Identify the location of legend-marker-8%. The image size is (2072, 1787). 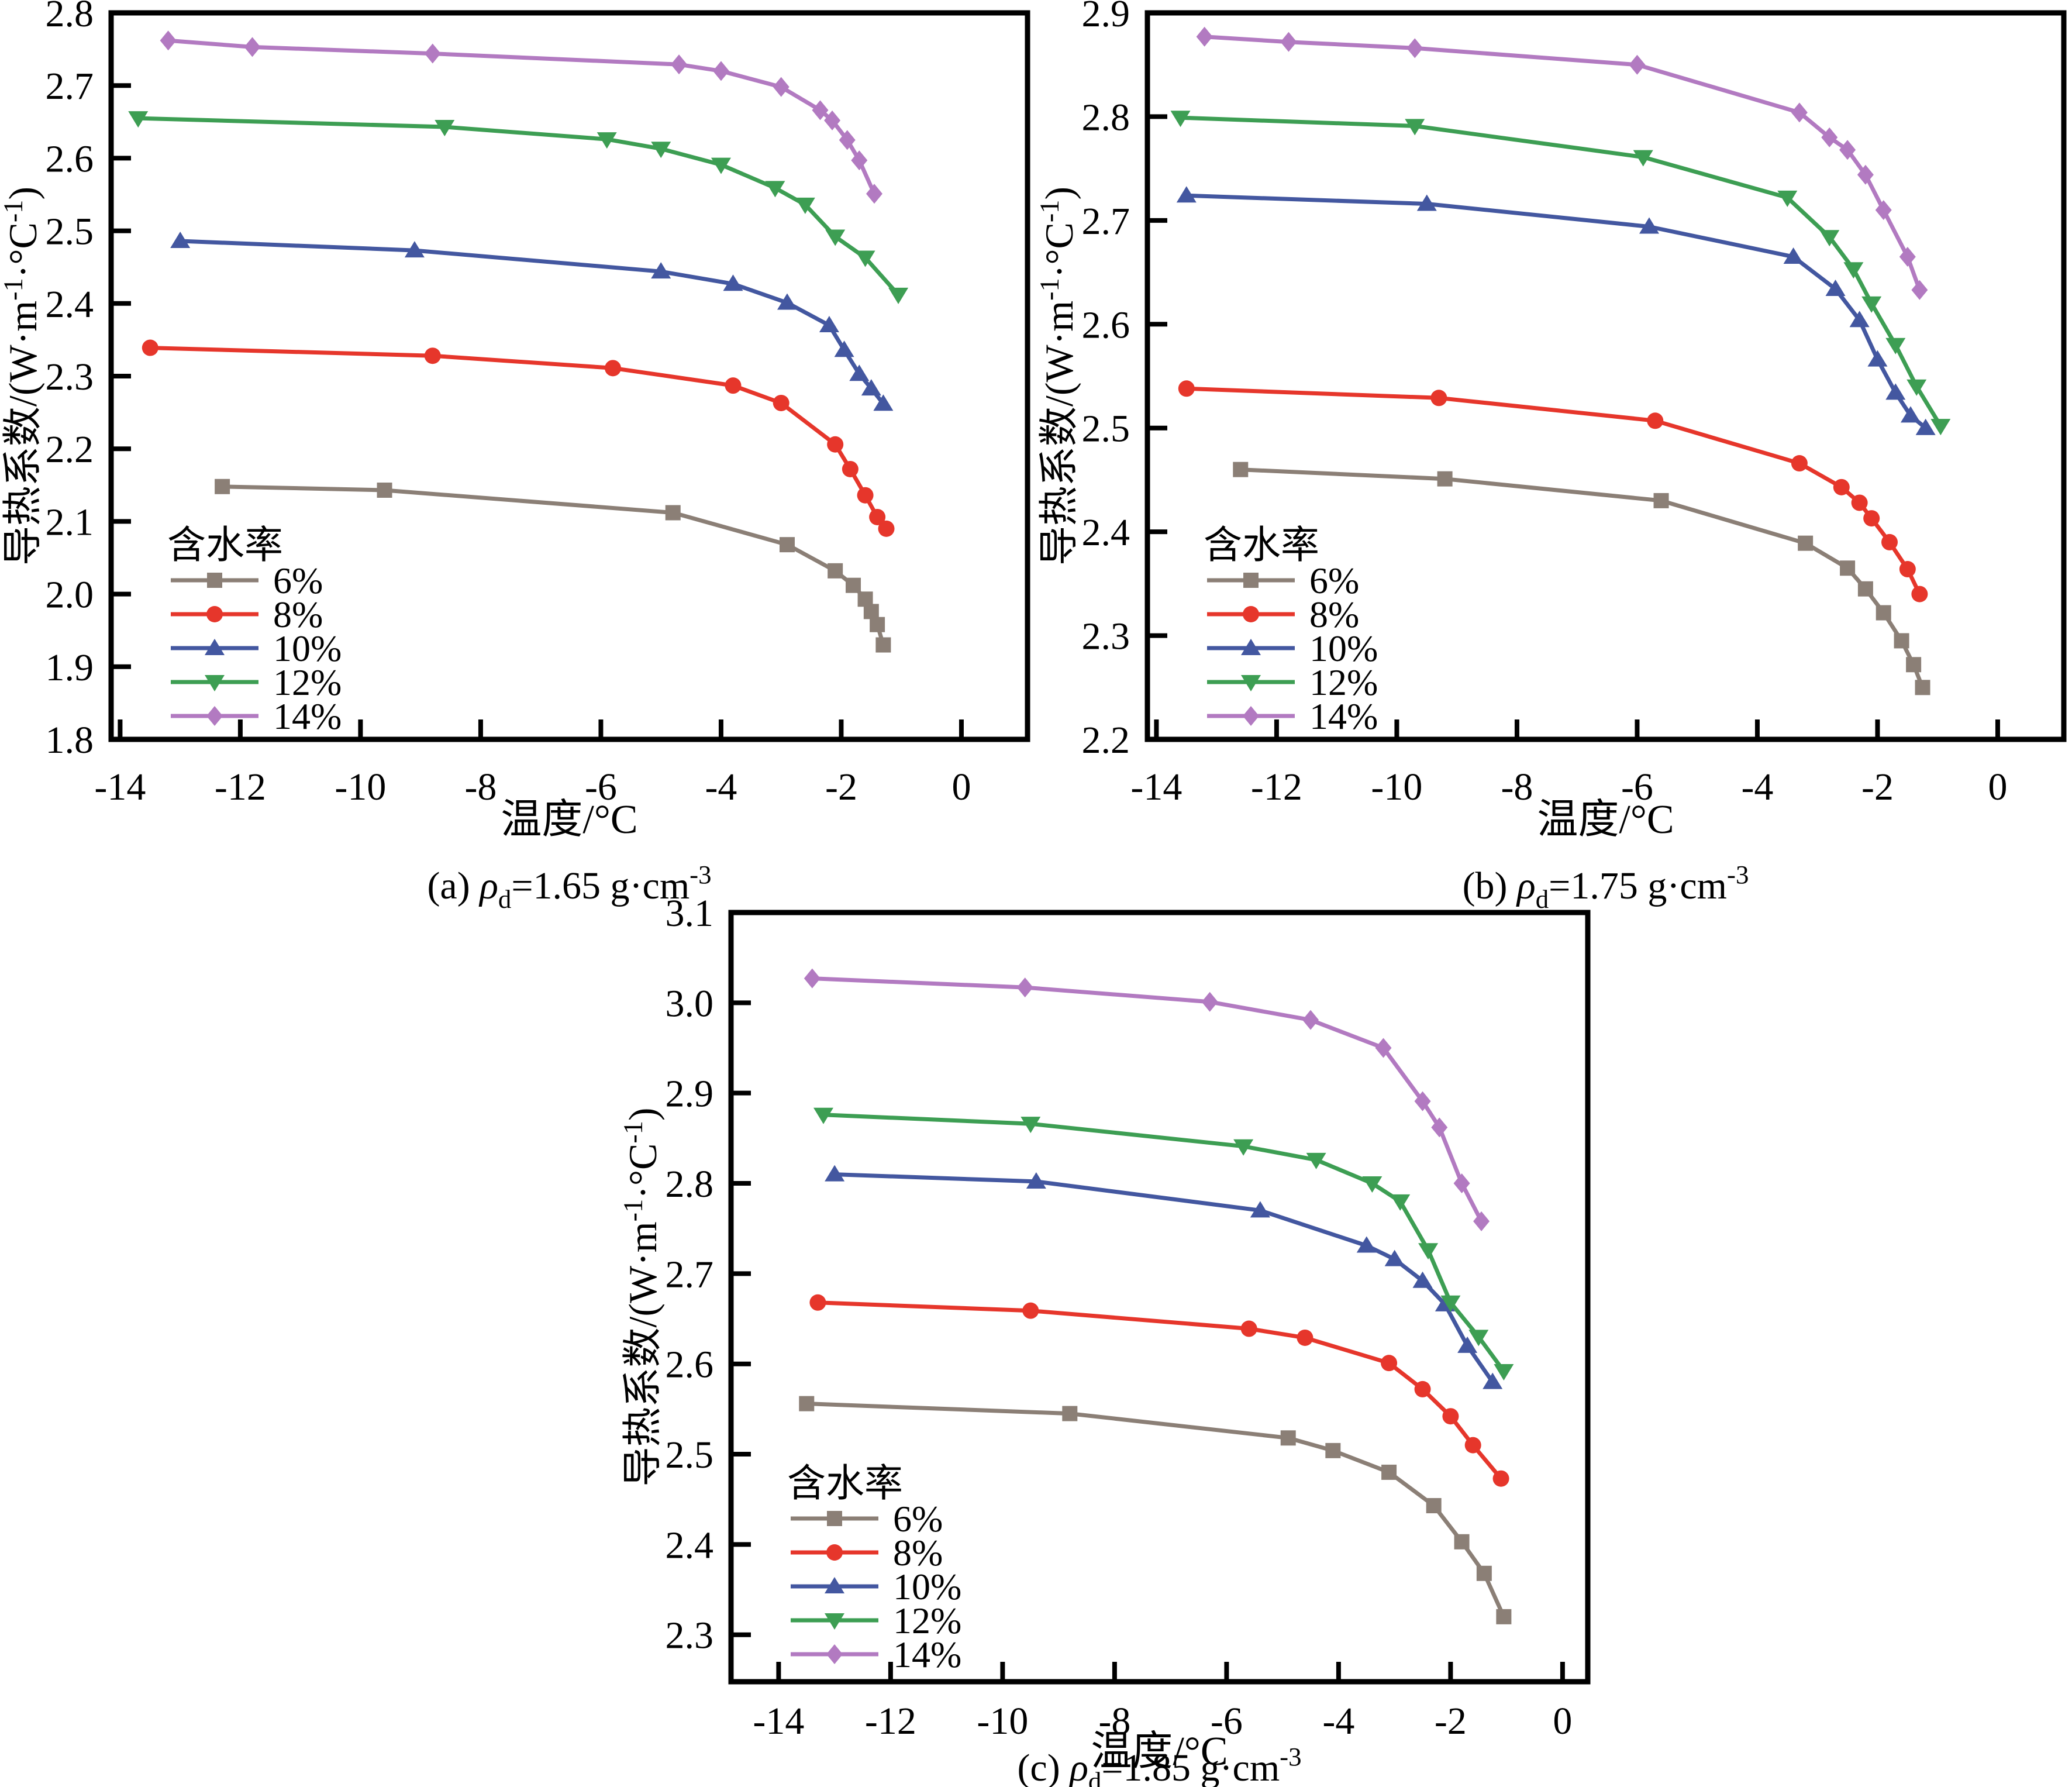
(215, 614).